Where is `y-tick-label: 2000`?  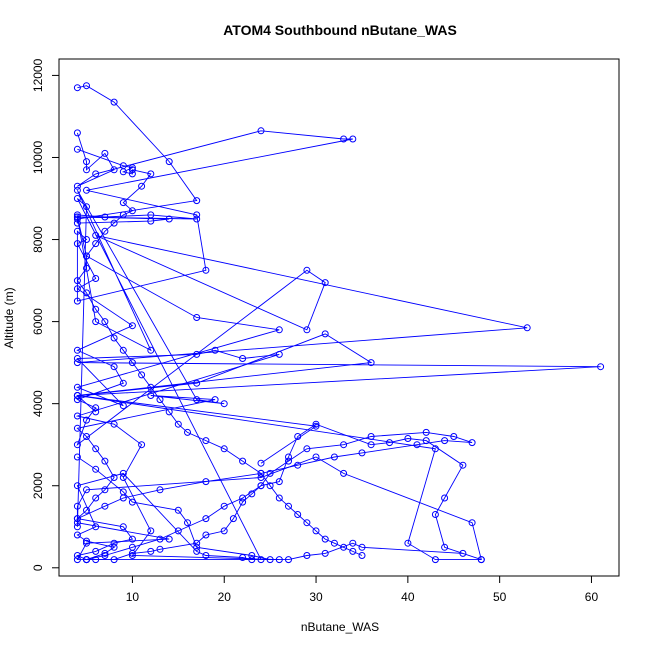
y-tick-label: 2000 is located at coordinates (38, 485).